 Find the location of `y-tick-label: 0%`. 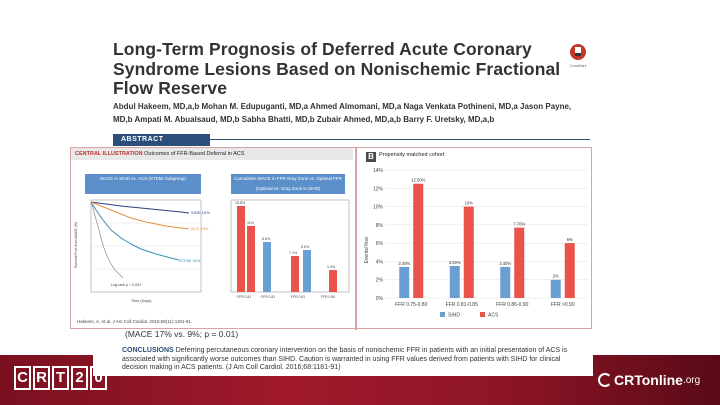

y-tick-label: 0% is located at coordinates (380, 299).